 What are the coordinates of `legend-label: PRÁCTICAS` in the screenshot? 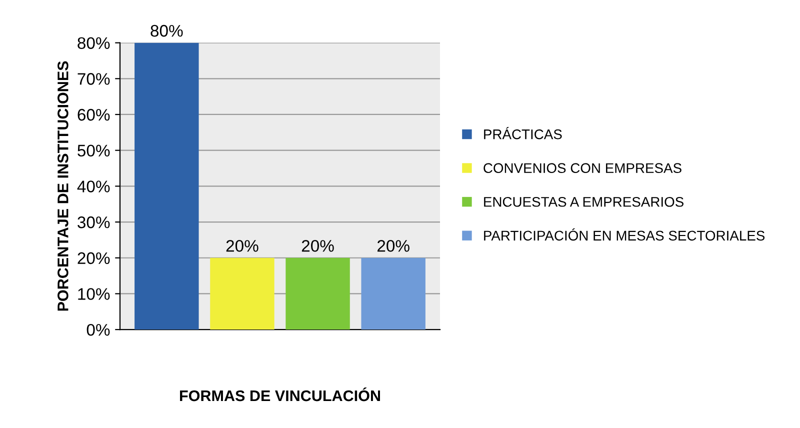 It's located at (523, 133).